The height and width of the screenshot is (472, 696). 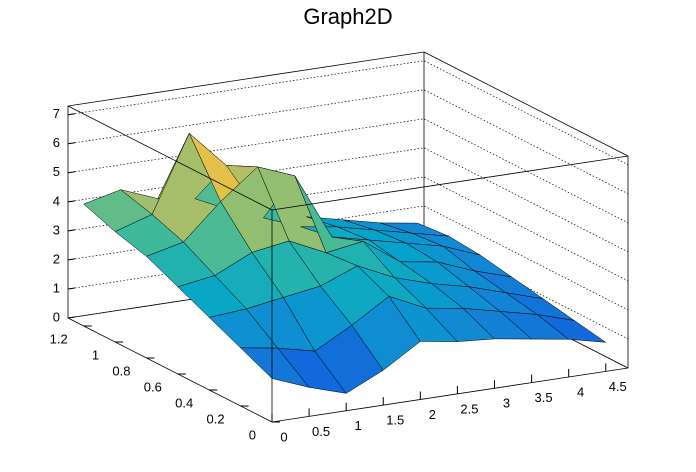 I want to click on y-tick-label: 1, so click(x=95, y=354).